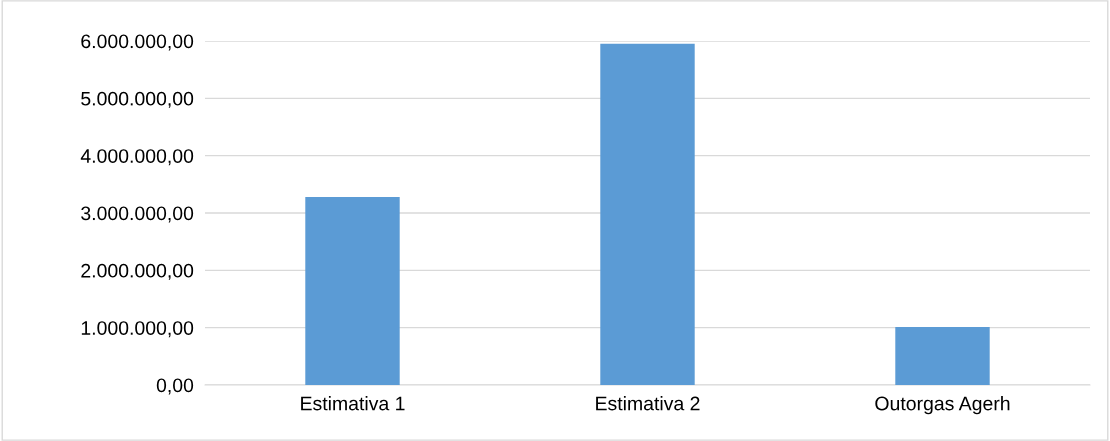 This screenshot has height=441, width=1110. Describe the element at coordinates (137, 157) in the screenshot. I see `y-tick-label: 4.000.000,00` at that location.